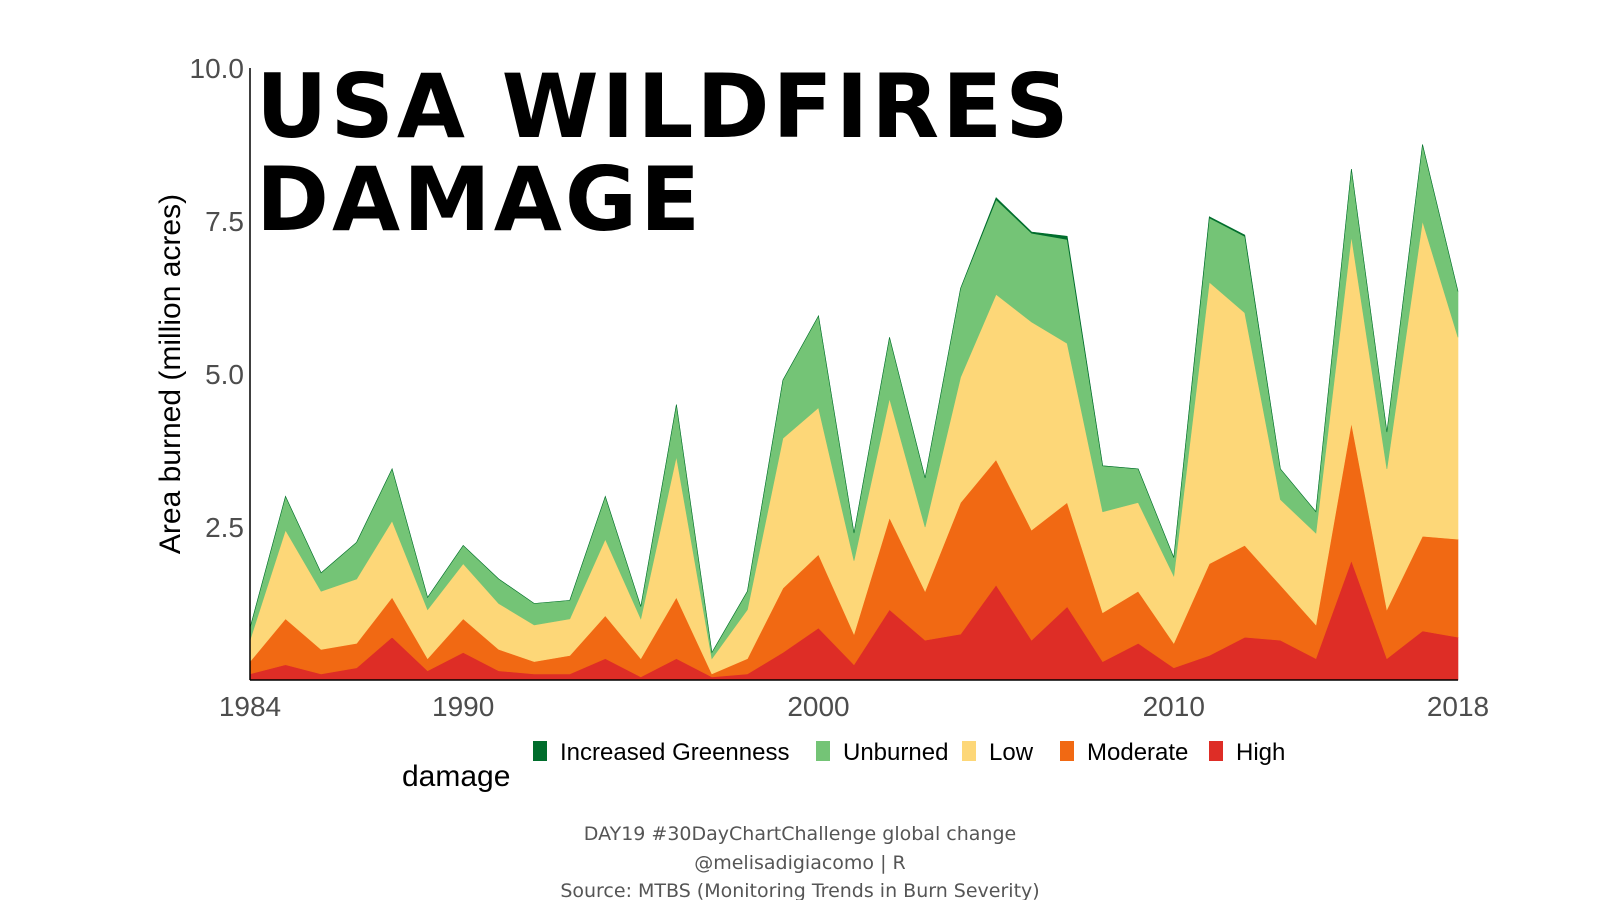  I want to click on y-tick-label: 5.0, so click(224, 374).